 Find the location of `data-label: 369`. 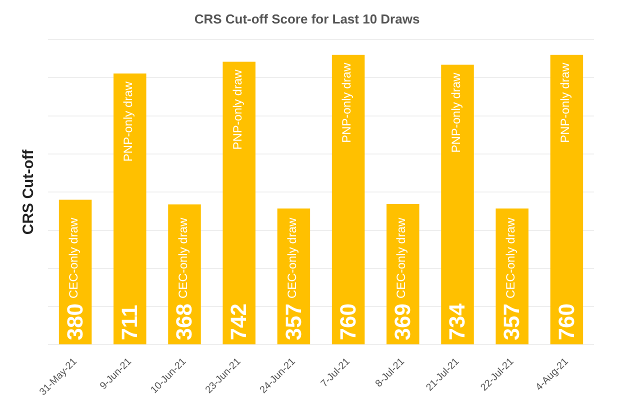

data-label: 369 is located at coordinates (402, 322).